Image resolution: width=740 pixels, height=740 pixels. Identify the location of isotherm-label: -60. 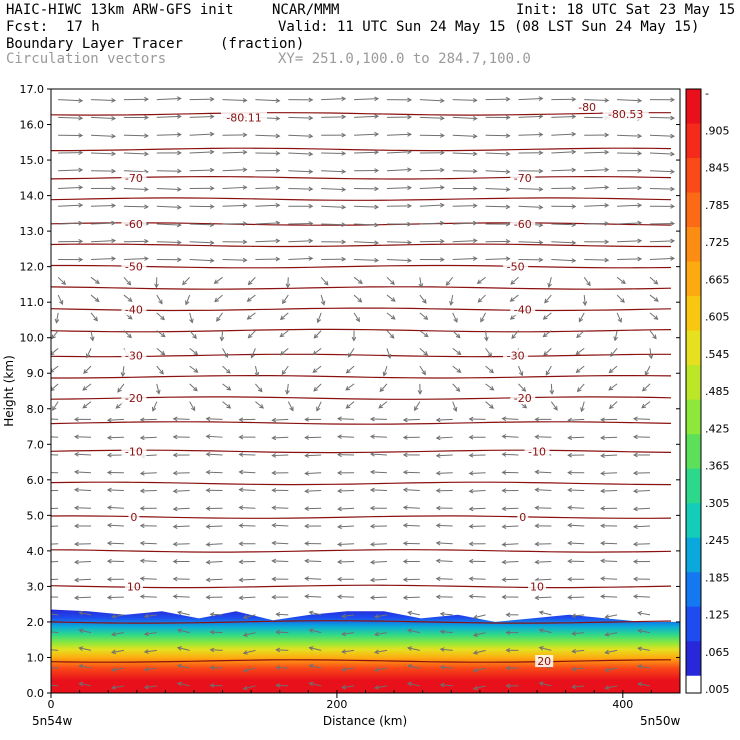
(523, 224).